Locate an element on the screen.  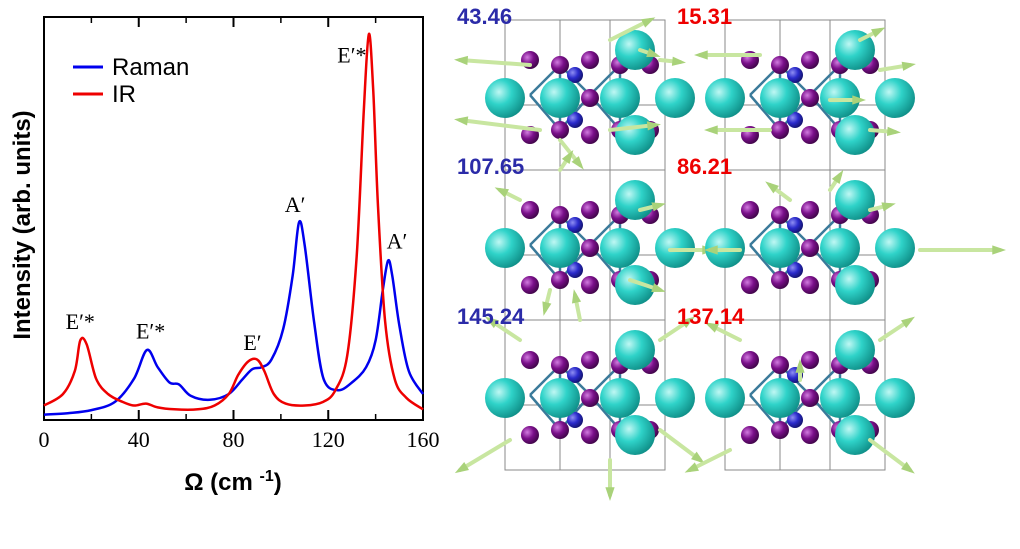
mode-frequency-label: 107.65 is located at coordinates (490, 166).